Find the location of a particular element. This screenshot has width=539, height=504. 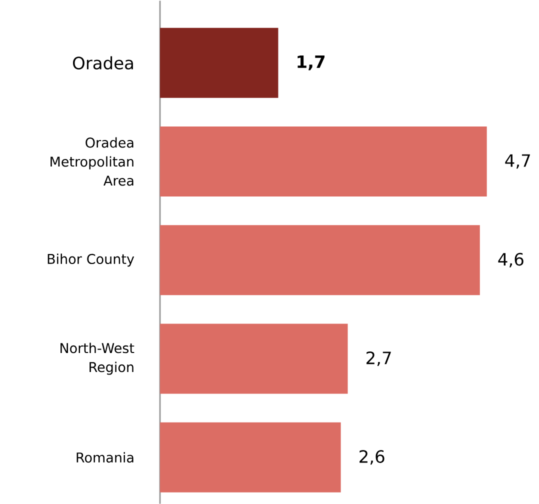

data-label: 2,7 is located at coordinates (378, 358).